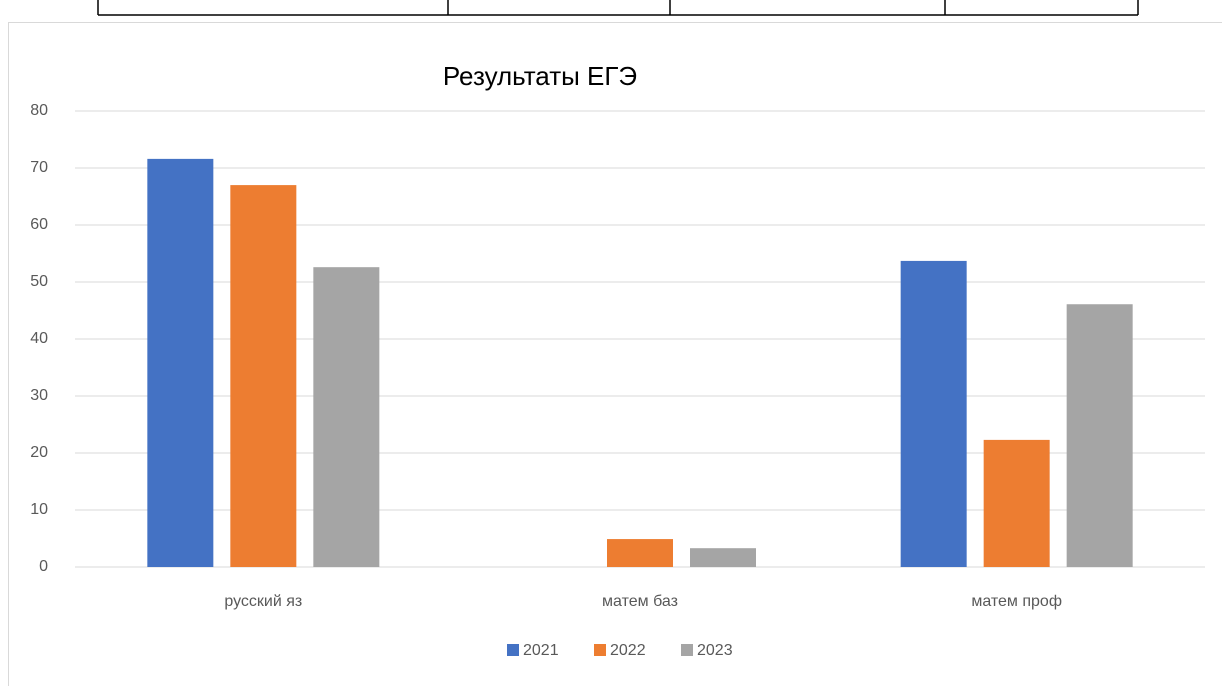 The height and width of the screenshot is (686, 1222). Describe the element at coordinates (43, 566) in the screenshot. I see `y-tick-label: 0` at that location.